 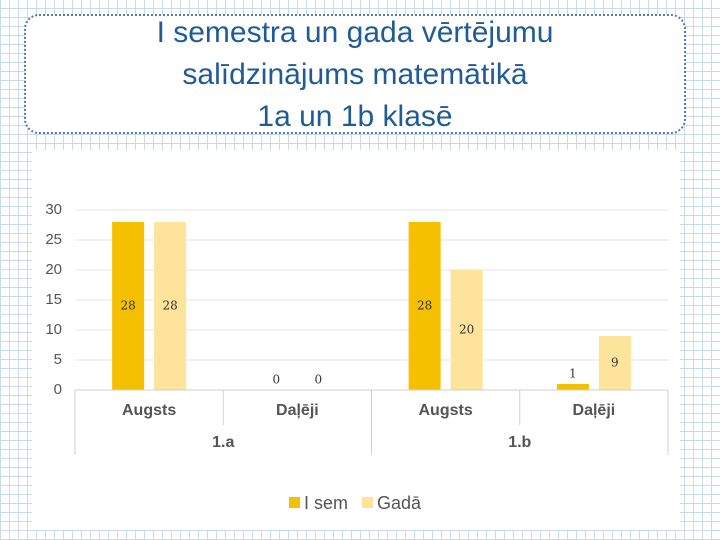 What do you see at coordinates (355, 32) in the screenshot?
I see `title-line: I semestra un gada vērtējumu` at bounding box center [355, 32].